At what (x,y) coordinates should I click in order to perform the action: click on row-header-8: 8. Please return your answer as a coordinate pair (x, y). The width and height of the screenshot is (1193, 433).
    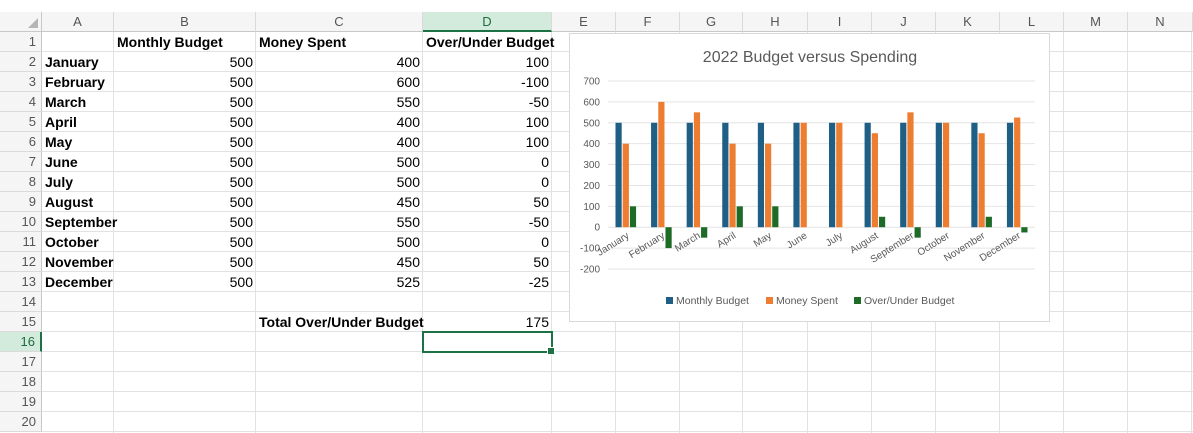
    Looking at the image, I should click on (21, 182).